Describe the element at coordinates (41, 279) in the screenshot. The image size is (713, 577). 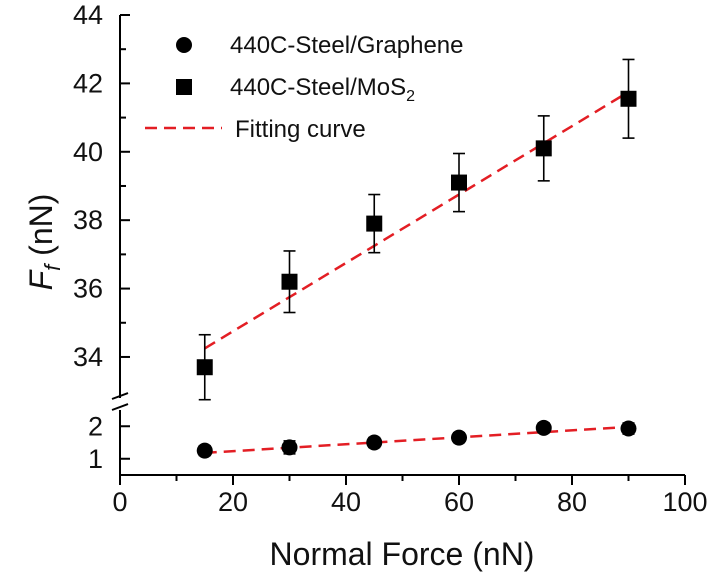
I see `y-axis-symbol: F` at that location.